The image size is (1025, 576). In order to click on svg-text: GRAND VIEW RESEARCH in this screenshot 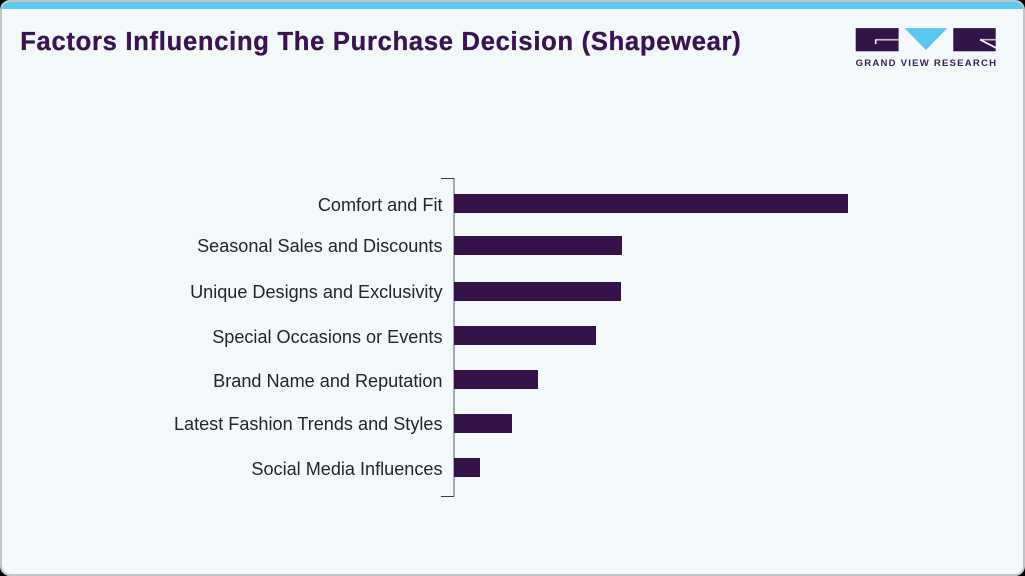, I will do `click(927, 63)`.